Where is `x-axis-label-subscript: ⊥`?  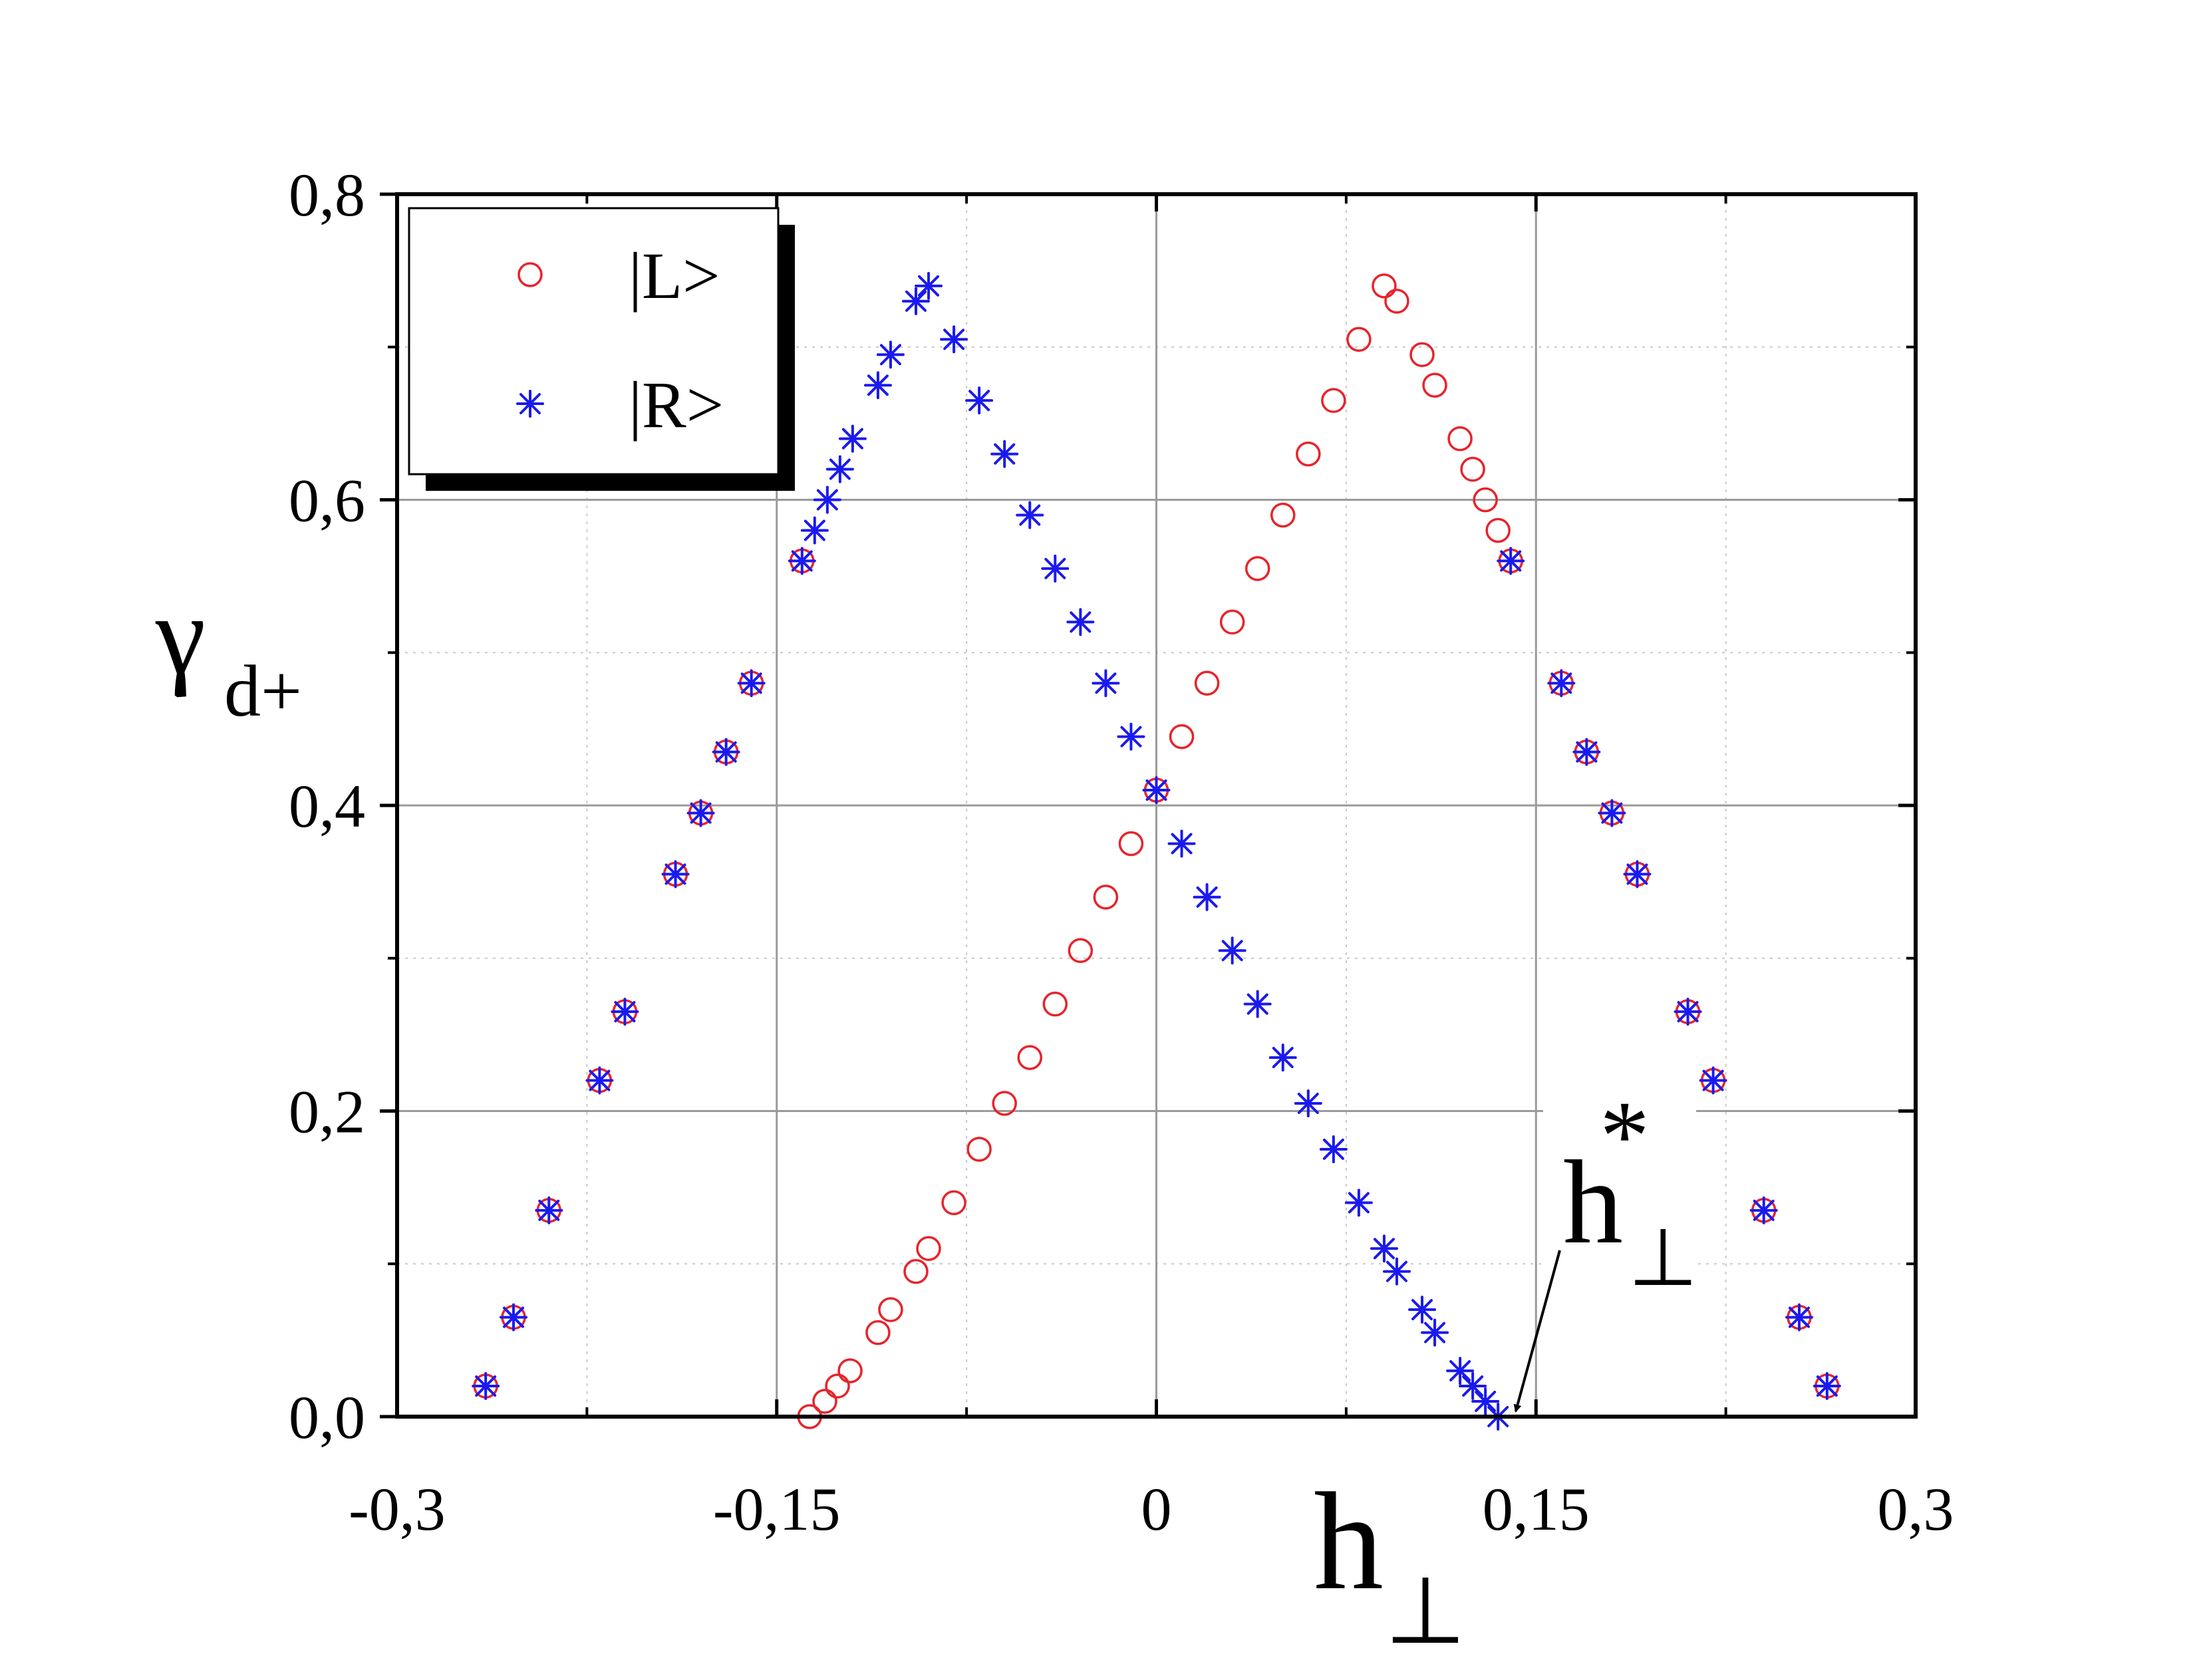 x-axis-label-subscript: ⊥ is located at coordinates (1426, 1611).